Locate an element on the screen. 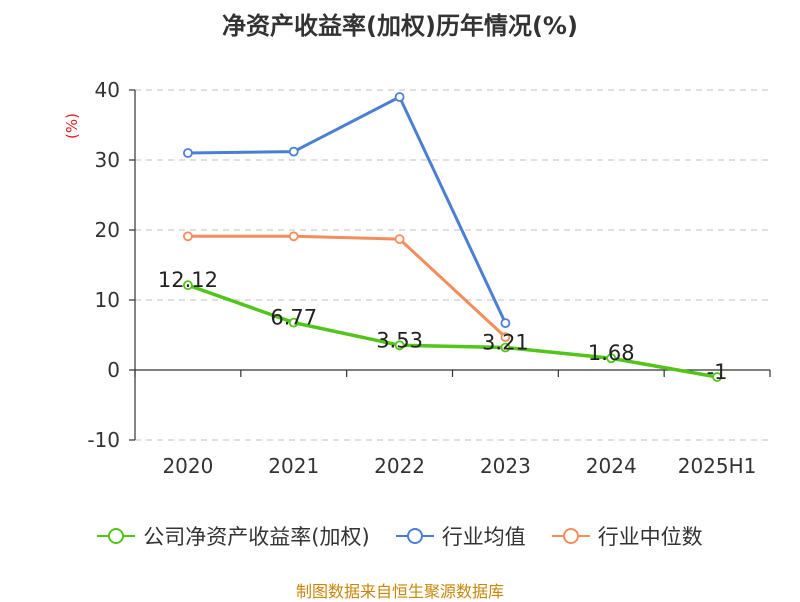  legend-marker-industry-median is located at coordinates (570, 536).